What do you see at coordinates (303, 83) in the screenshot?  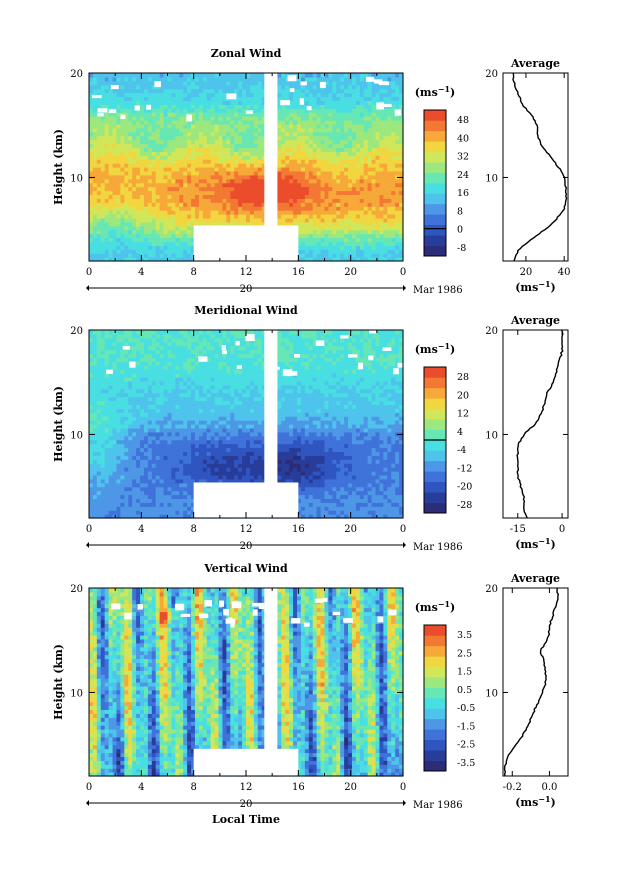 I see `missing-pixel` at bounding box center [303, 83].